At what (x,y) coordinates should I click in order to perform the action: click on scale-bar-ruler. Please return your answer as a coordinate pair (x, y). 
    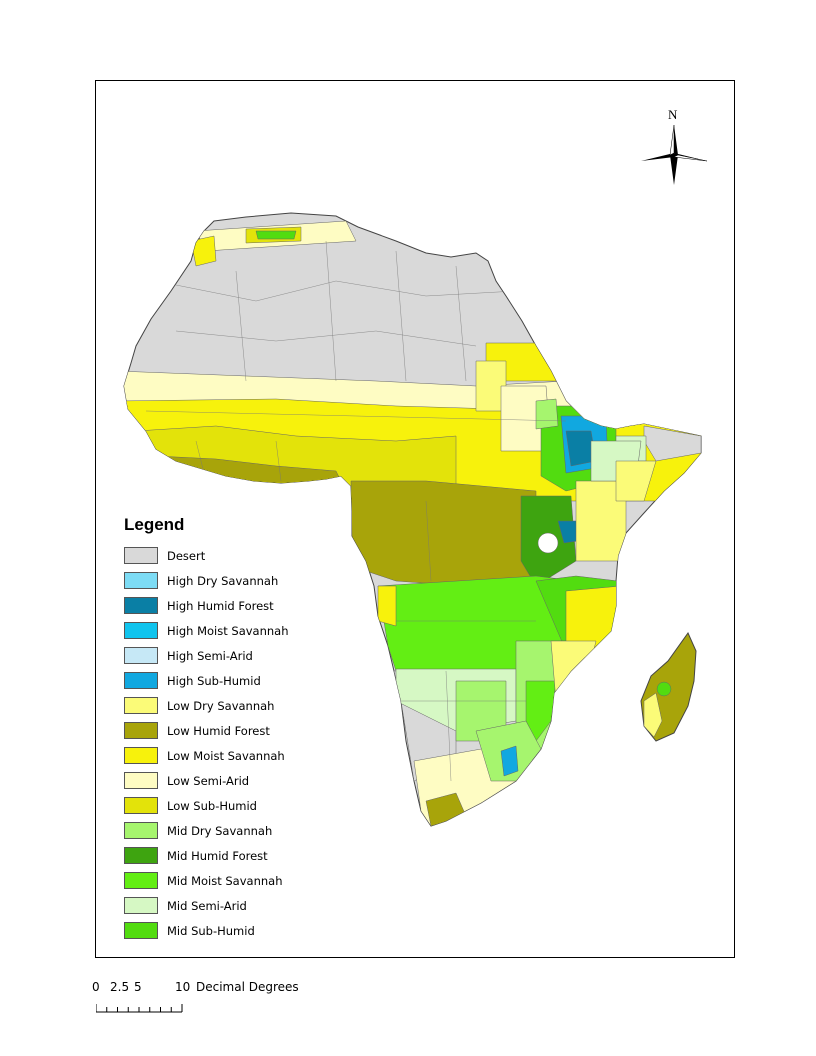
    Looking at the image, I should click on (139, 1008).